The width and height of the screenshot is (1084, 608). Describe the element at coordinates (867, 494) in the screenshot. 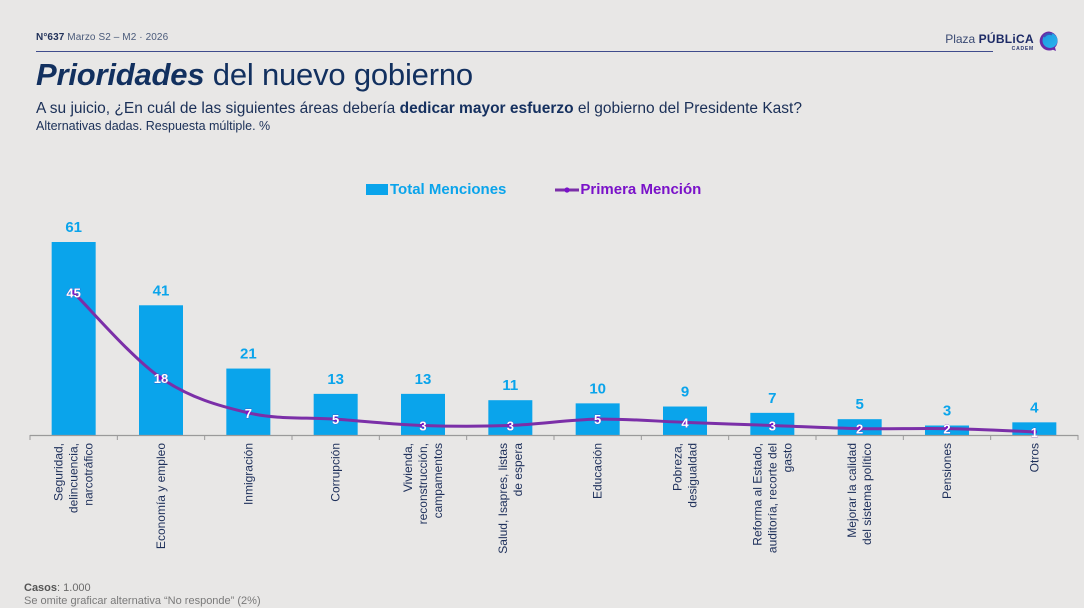

I see `category-label: del sistema político` at that location.